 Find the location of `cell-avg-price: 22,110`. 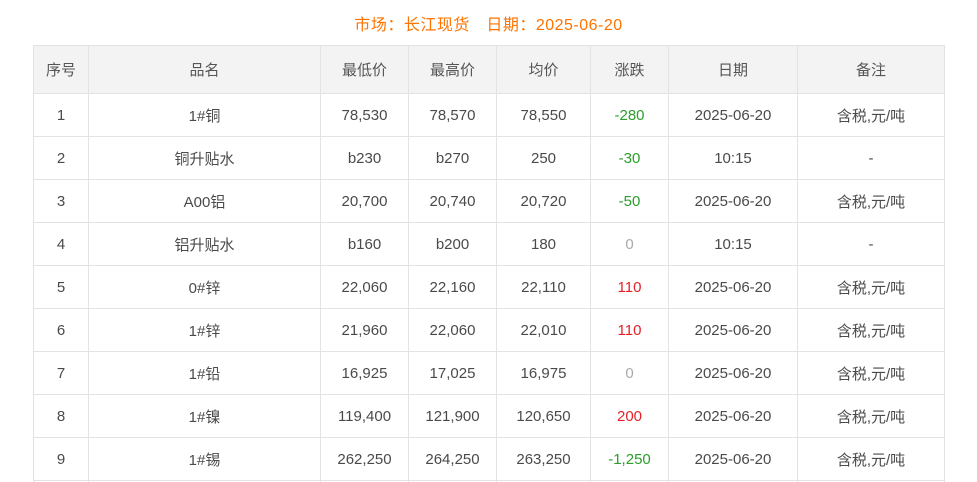

cell-avg-price: 22,110 is located at coordinates (543, 287).